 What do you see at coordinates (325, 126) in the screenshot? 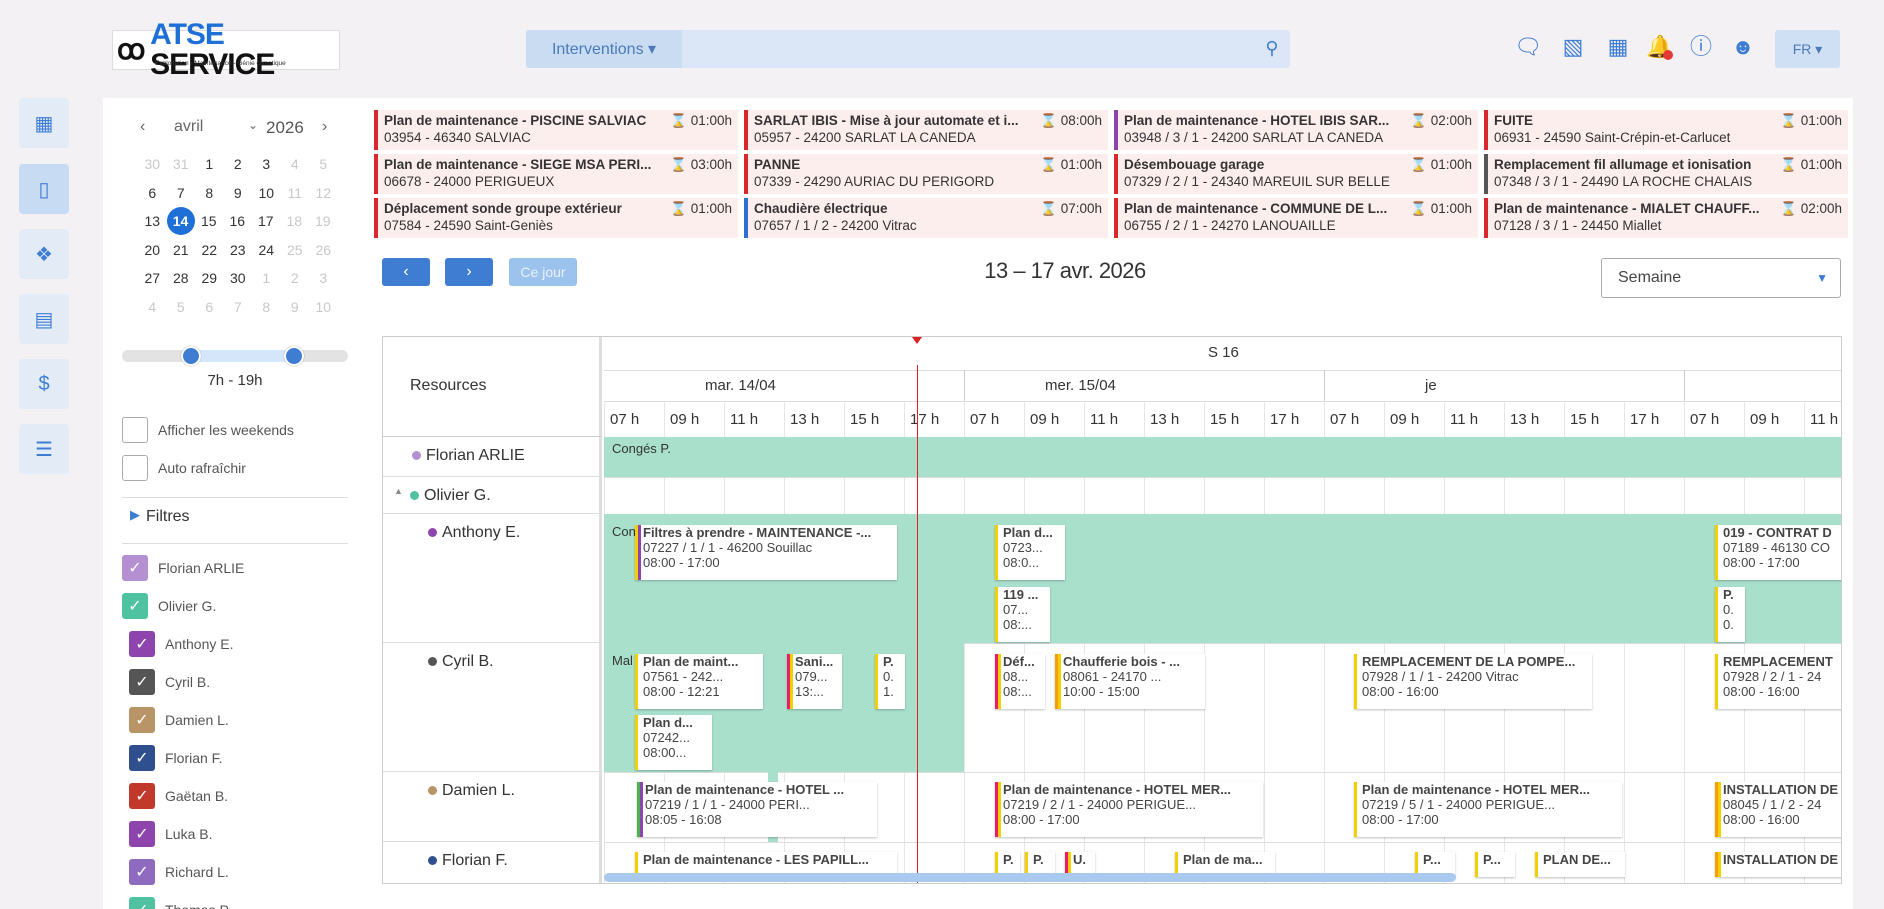
I see `next-month-icon: ›` at bounding box center [325, 126].